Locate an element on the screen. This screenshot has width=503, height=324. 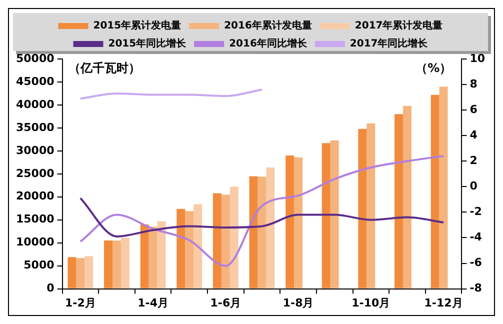
y2-tick-label: 0 is located at coordinates (474, 186).